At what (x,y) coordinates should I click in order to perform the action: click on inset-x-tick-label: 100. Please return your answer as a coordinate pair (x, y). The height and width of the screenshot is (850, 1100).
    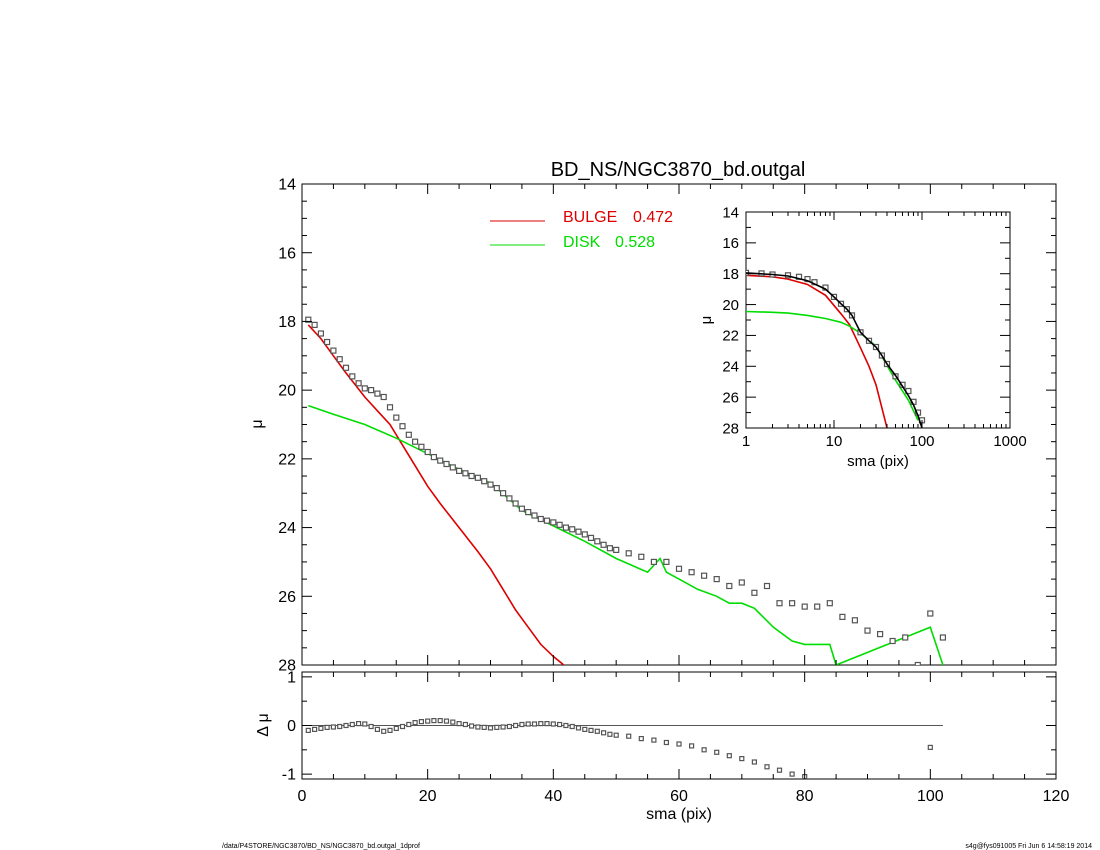
    Looking at the image, I should click on (921, 441).